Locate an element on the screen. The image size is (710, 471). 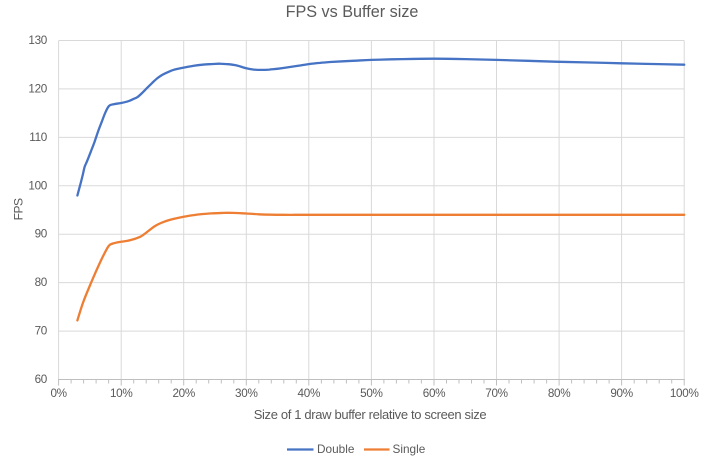
svg-text: 110 is located at coordinates (38, 137).